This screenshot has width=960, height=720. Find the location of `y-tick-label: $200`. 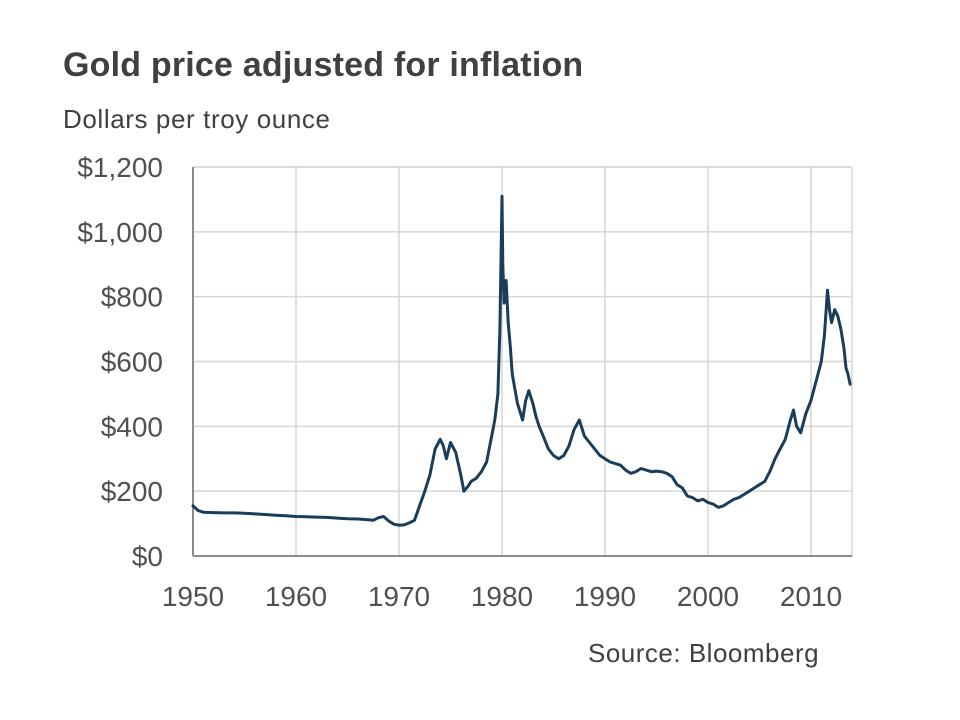

y-tick-label: $200 is located at coordinates (132, 491).